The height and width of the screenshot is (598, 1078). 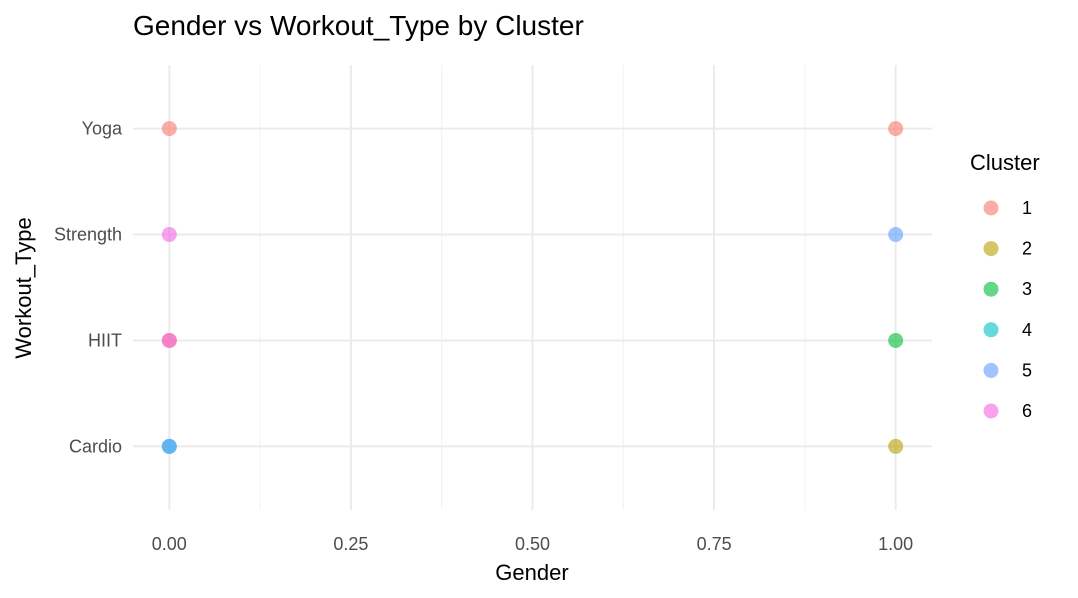 What do you see at coordinates (88, 235) in the screenshot?
I see `y-tick-label: Strength` at bounding box center [88, 235].